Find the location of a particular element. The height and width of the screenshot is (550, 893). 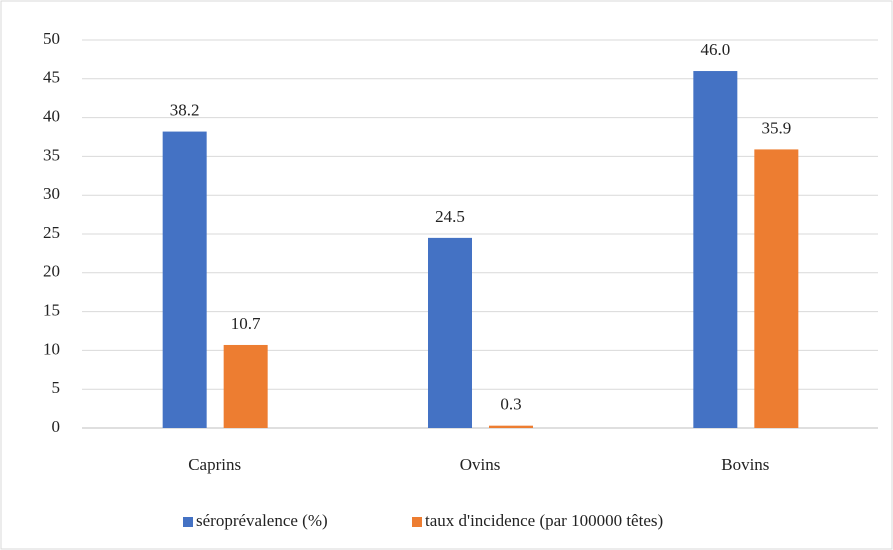

data-label: 38.2 is located at coordinates (185, 109).